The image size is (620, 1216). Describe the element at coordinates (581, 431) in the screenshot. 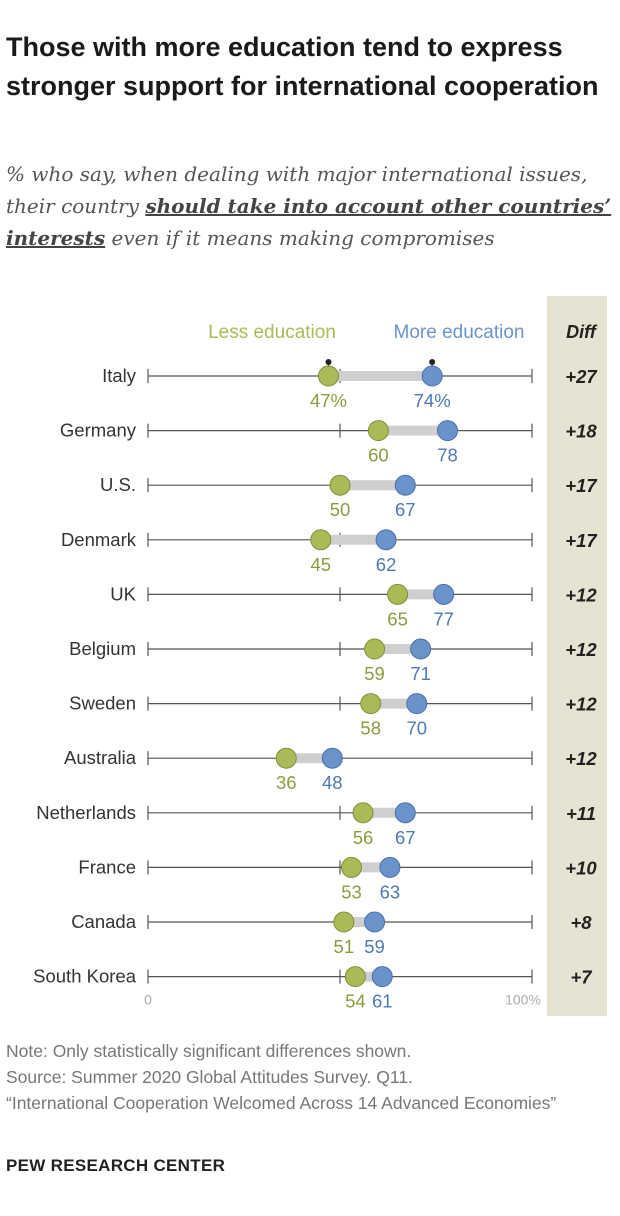

I see `diff-value: +18` at that location.